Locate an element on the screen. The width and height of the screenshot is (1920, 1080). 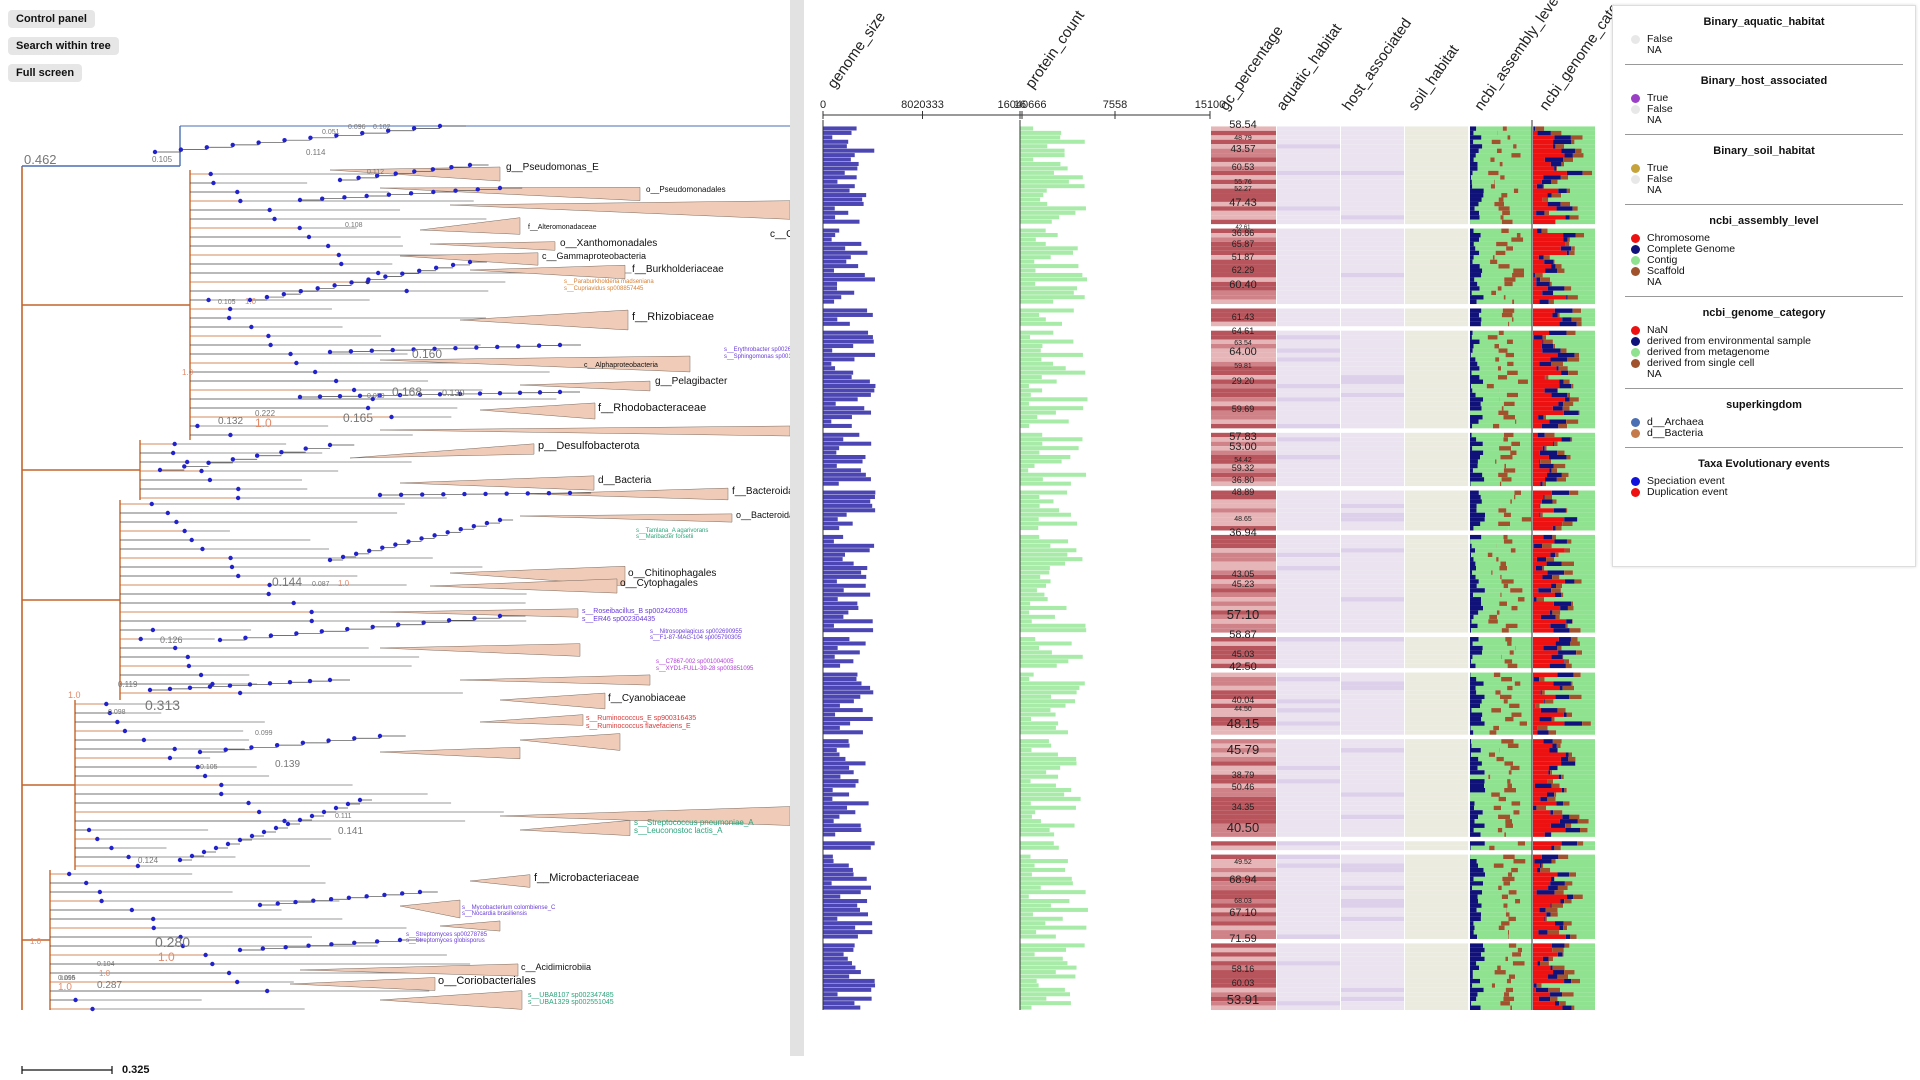
legend-item: Speciation event is located at coordinates (1764, 481).